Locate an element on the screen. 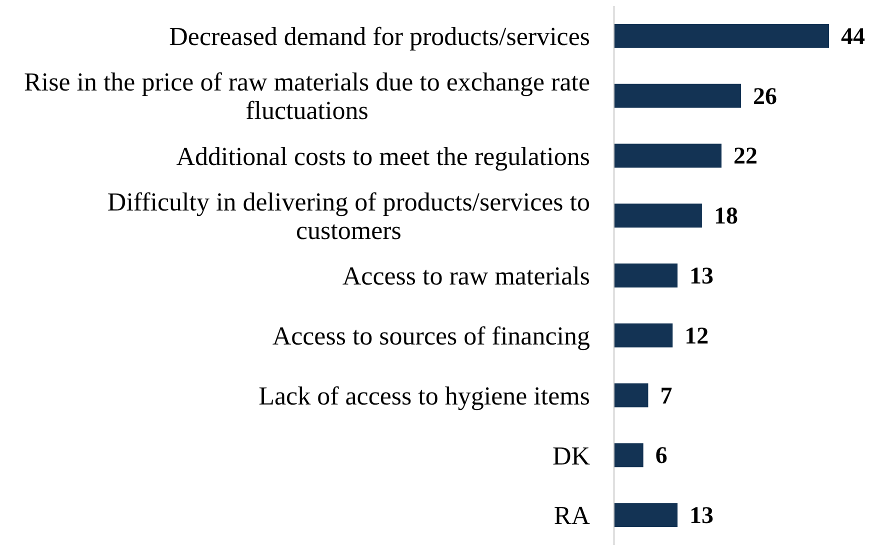 The width and height of the screenshot is (876, 548). y-tick-label: Rise in the price of raw materials due to exchange rate fluctuations is located at coordinates (307, 97).